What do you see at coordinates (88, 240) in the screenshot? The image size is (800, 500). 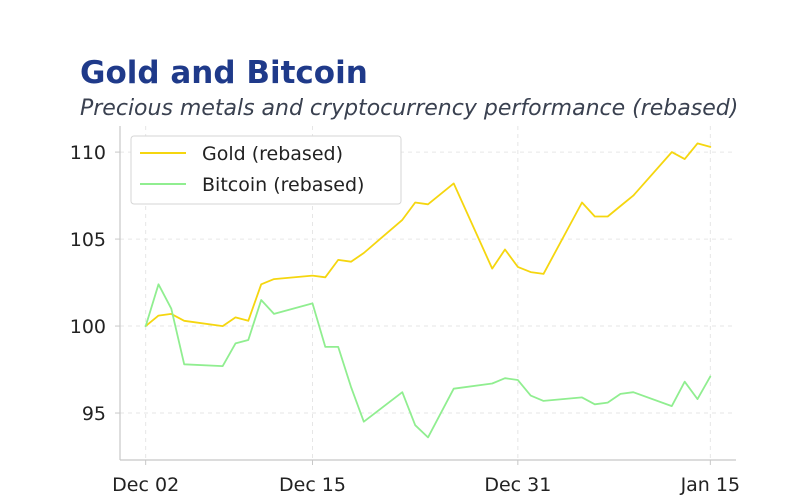 I see `y-tick-label-105: 105` at bounding box center [88, 240].